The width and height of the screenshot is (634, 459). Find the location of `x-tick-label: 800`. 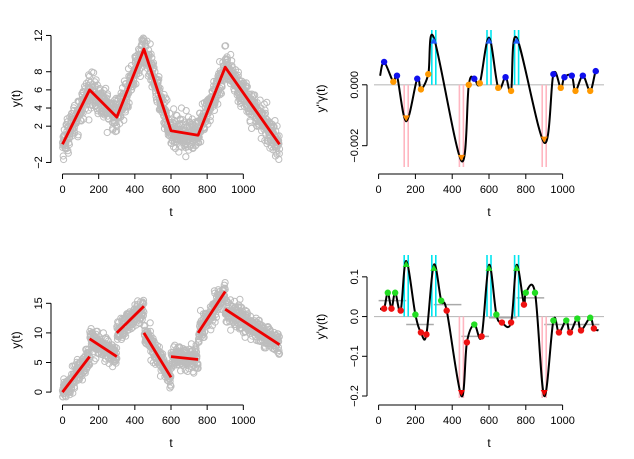

x-tick-label: 800 is located at coordinates (207, 190).